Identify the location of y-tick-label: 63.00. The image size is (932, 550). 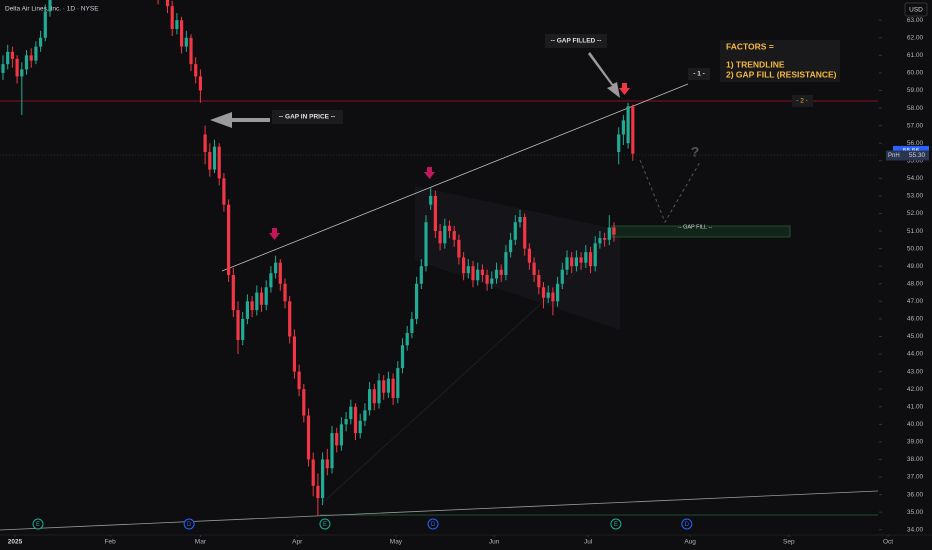
(915, 20).